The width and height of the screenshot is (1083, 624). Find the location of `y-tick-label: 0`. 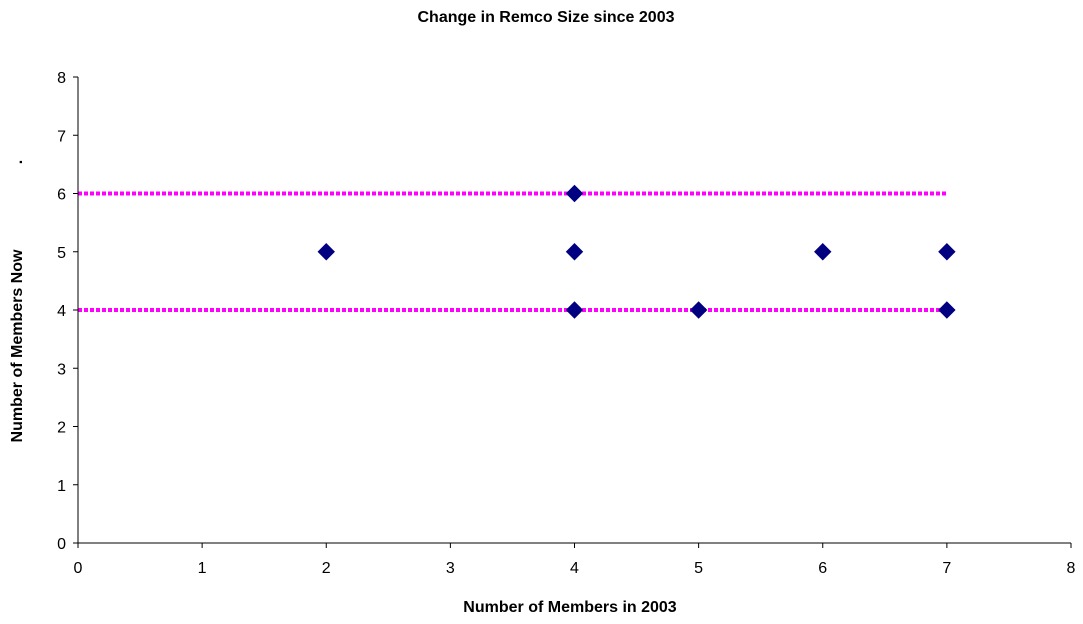

y-tick-label: 0 is located at coordinates (61, 544).